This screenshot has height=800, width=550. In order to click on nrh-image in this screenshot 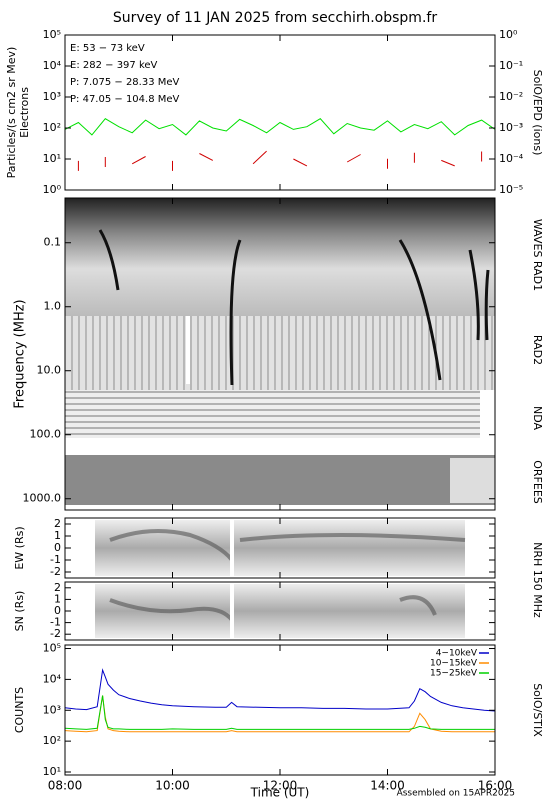, I will do `click(280, 579)`.